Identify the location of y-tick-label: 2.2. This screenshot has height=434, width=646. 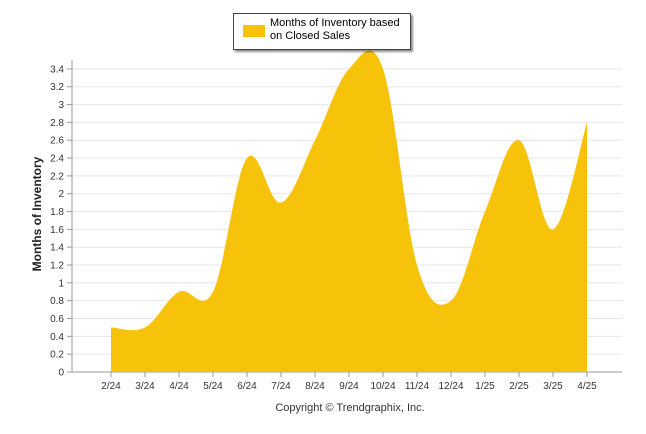
(57, 176).